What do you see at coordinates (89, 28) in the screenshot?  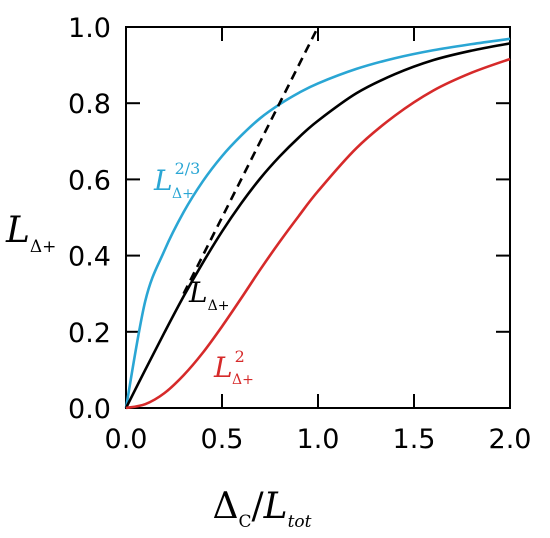 I see `y-tick-label: 1.0` at bounding box center [89, 28].